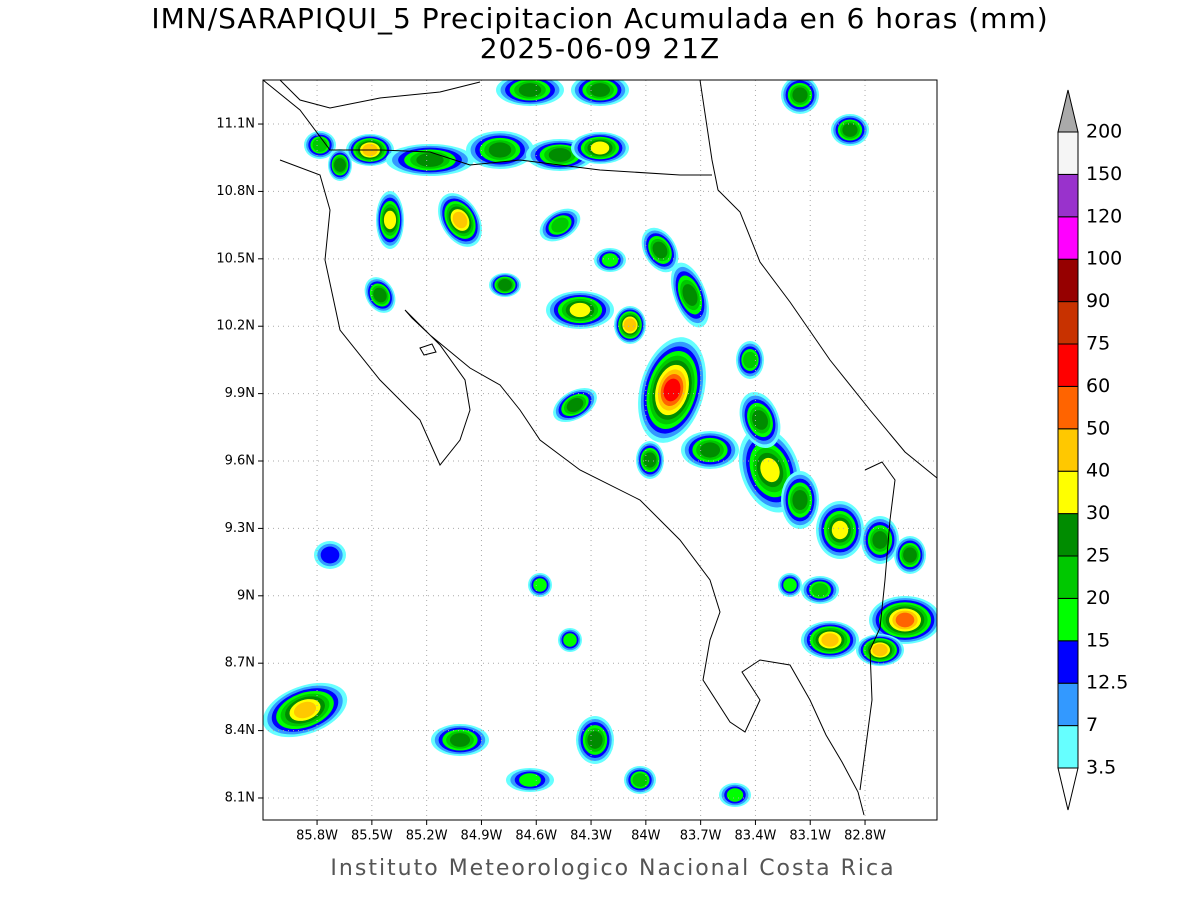 The width and height of the screenshot is (1200, 900). What do you see at coordinates (1098, 513) in the screenshot?
I see `colorbar-label: 30` at bounding box center [1098, 513].